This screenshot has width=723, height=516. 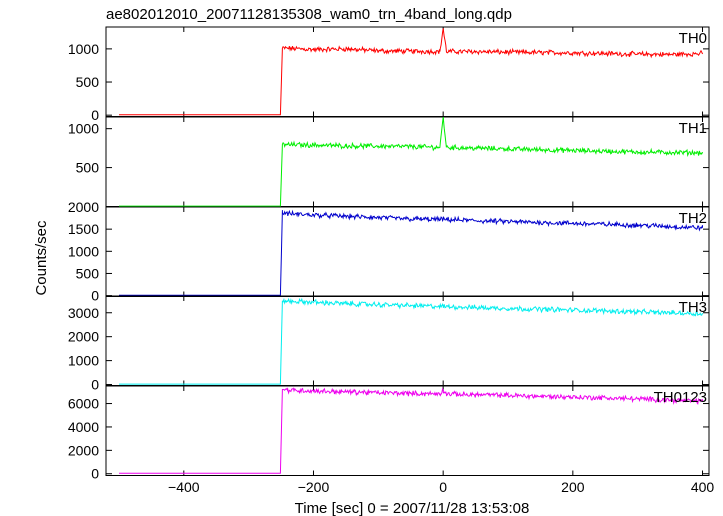 I want to click on x-tick-label: −200, so click(x=314, y=487).